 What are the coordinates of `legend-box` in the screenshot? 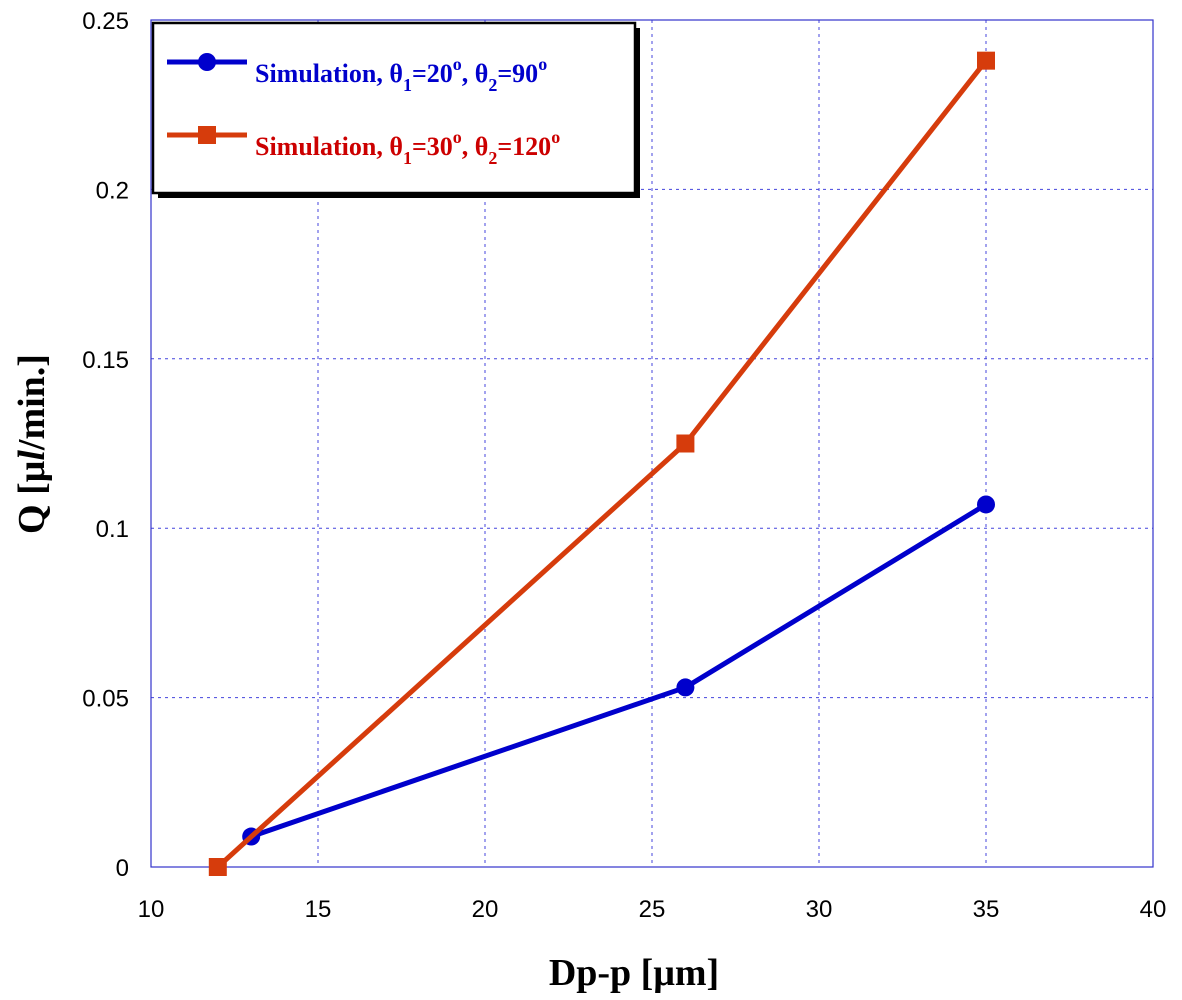 It's located at (394, 108).